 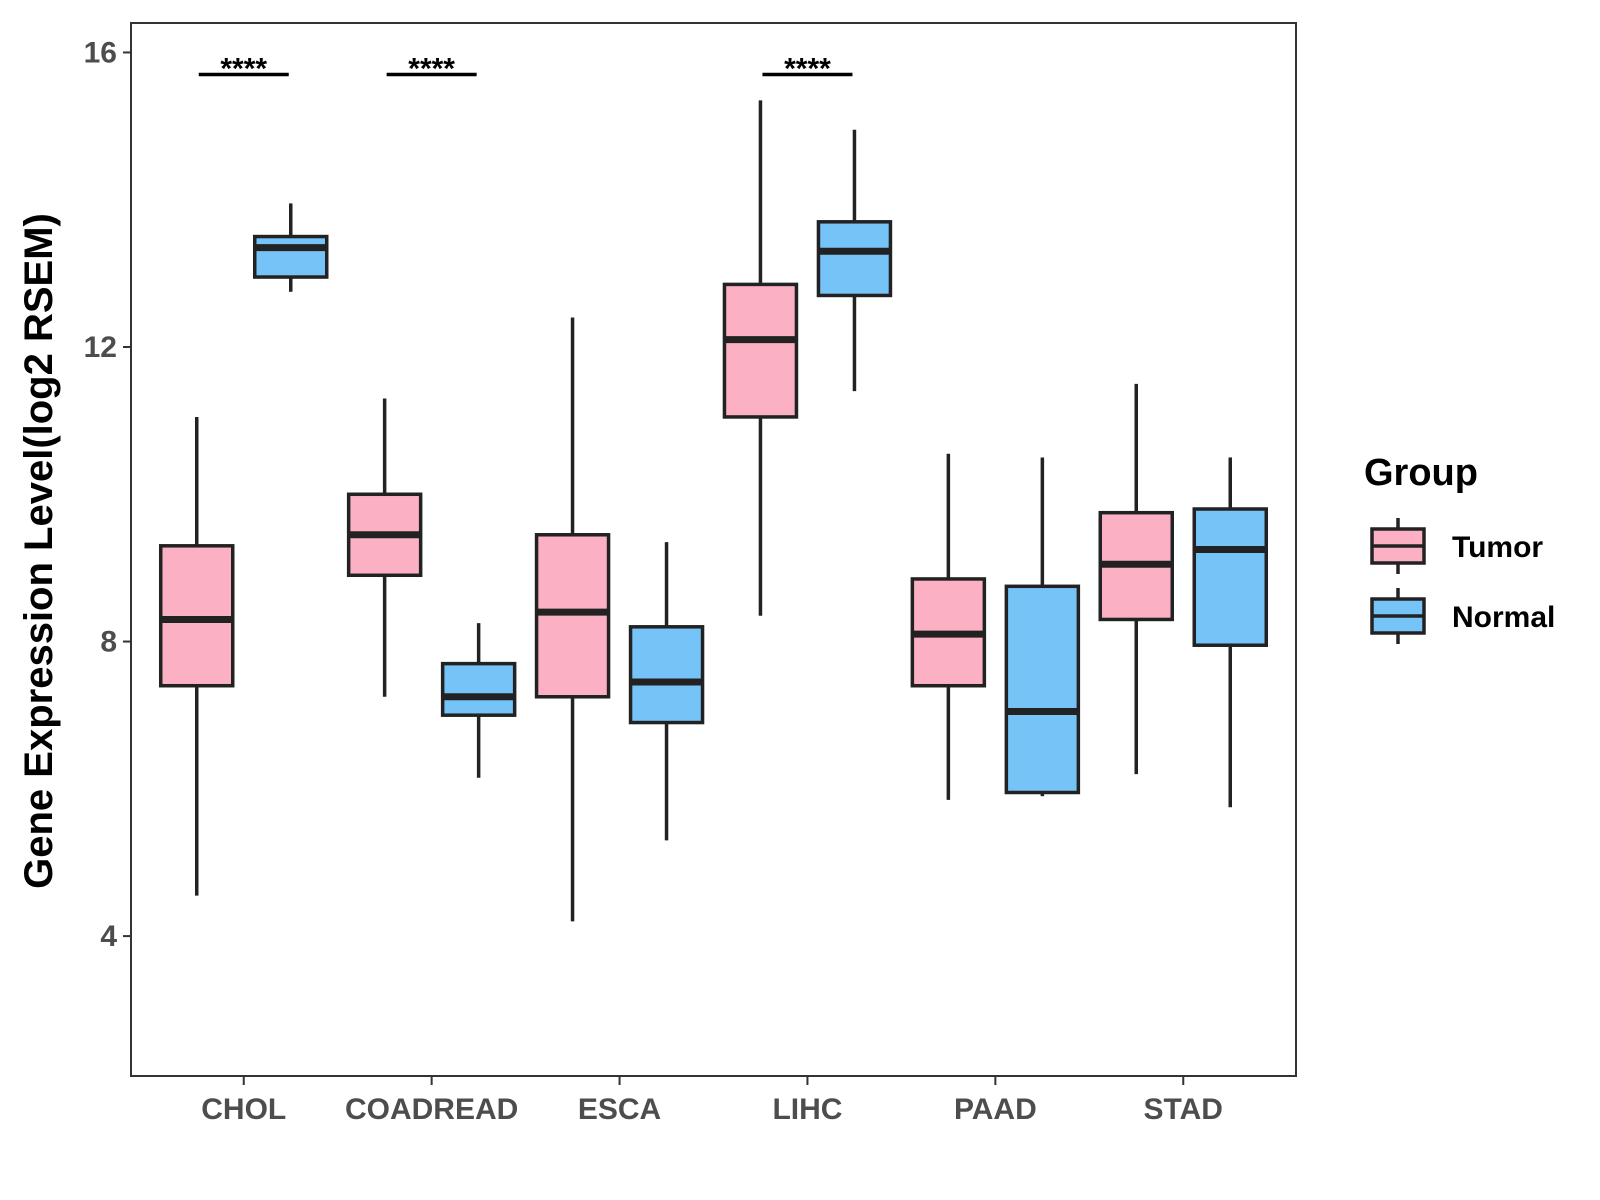 I want to click on legend-item-normal: Normal, so click(x=1462, y=616).